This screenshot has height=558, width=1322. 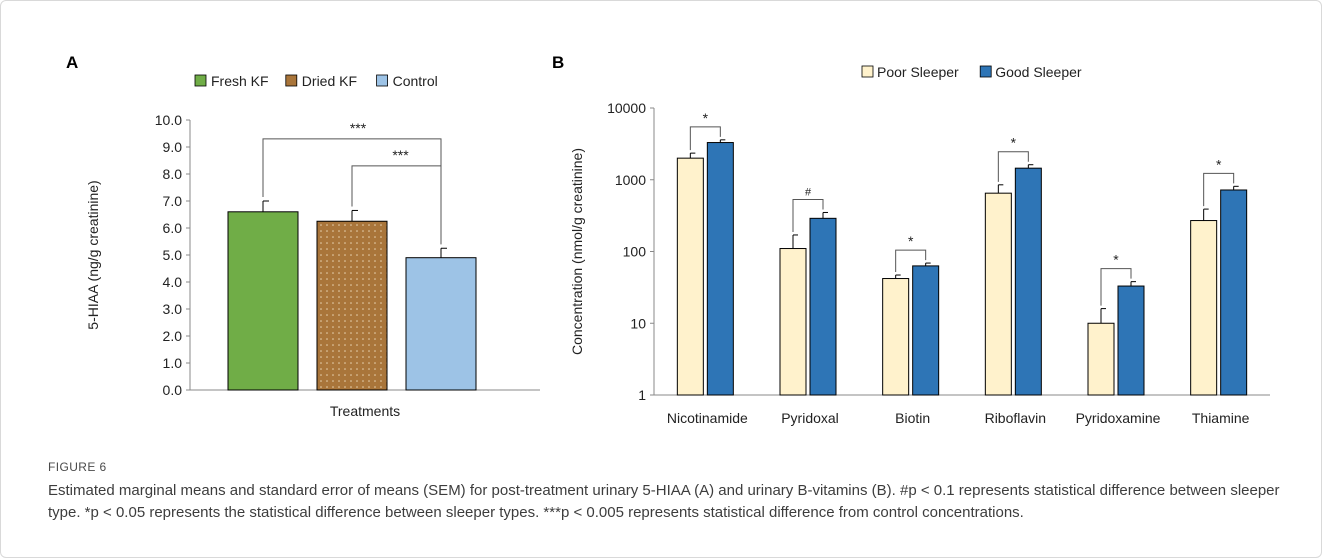 What do you see at coordinates (810, 418) in the screenshot?
I see `category-label-pyridoxal: Pyridoxal` at bounding box center [810, 418].